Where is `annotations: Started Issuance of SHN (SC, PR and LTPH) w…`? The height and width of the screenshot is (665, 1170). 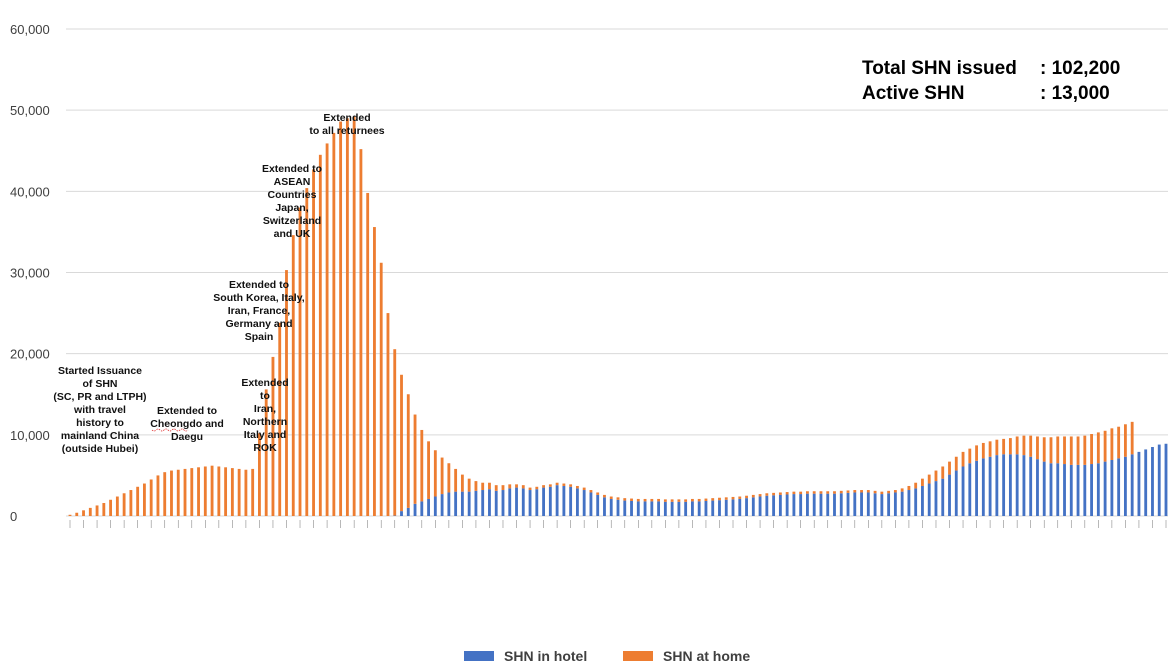
annotations: Started Issuance of SHN (SC, PR and LTPH) w… is located at coordinates (218, 283).